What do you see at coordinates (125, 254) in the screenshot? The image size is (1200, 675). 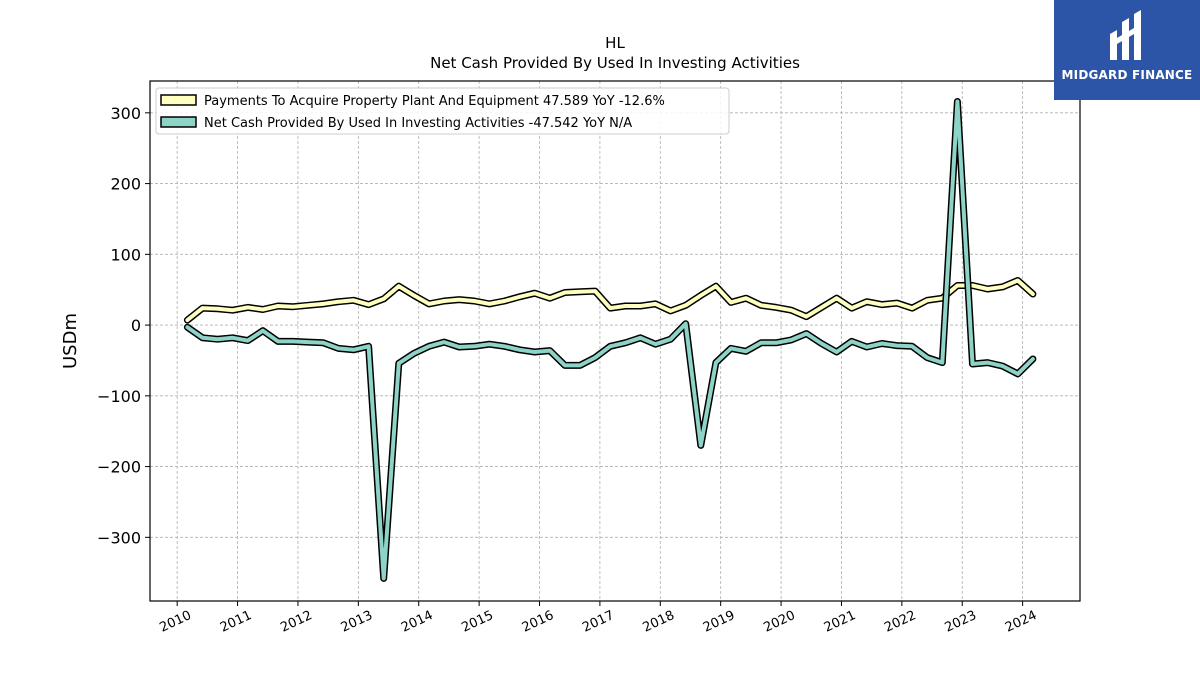 I see `y-tick-label: 100` at bounding box center [125, 254].